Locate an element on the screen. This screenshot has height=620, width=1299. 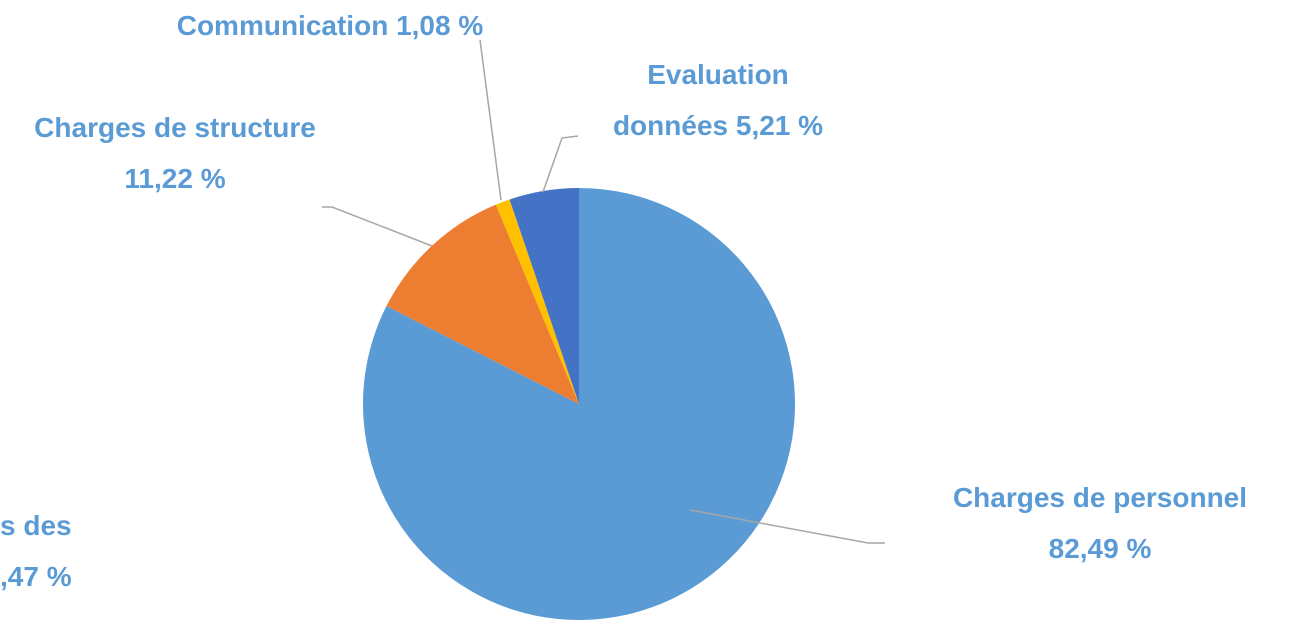
value-label: 82,49 % is located at coordinates (1100, 548).